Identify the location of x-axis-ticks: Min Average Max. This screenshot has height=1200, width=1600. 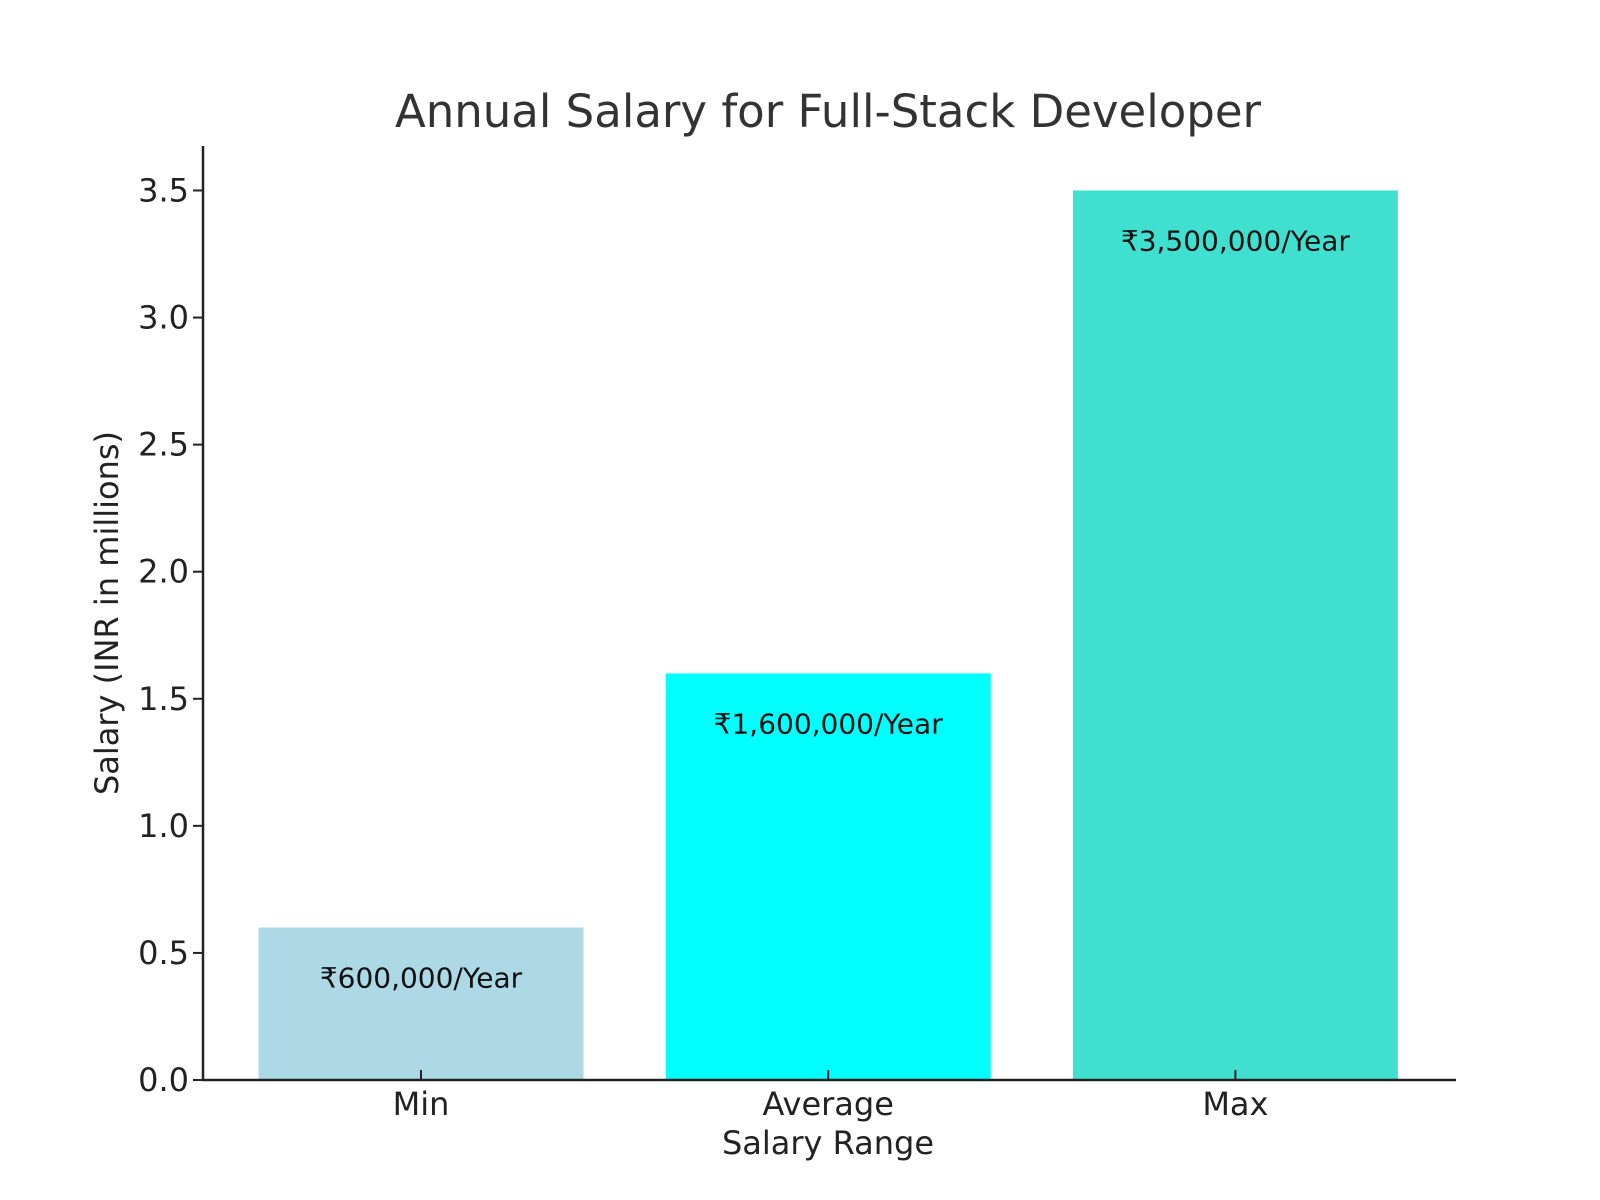
(830, 1096).